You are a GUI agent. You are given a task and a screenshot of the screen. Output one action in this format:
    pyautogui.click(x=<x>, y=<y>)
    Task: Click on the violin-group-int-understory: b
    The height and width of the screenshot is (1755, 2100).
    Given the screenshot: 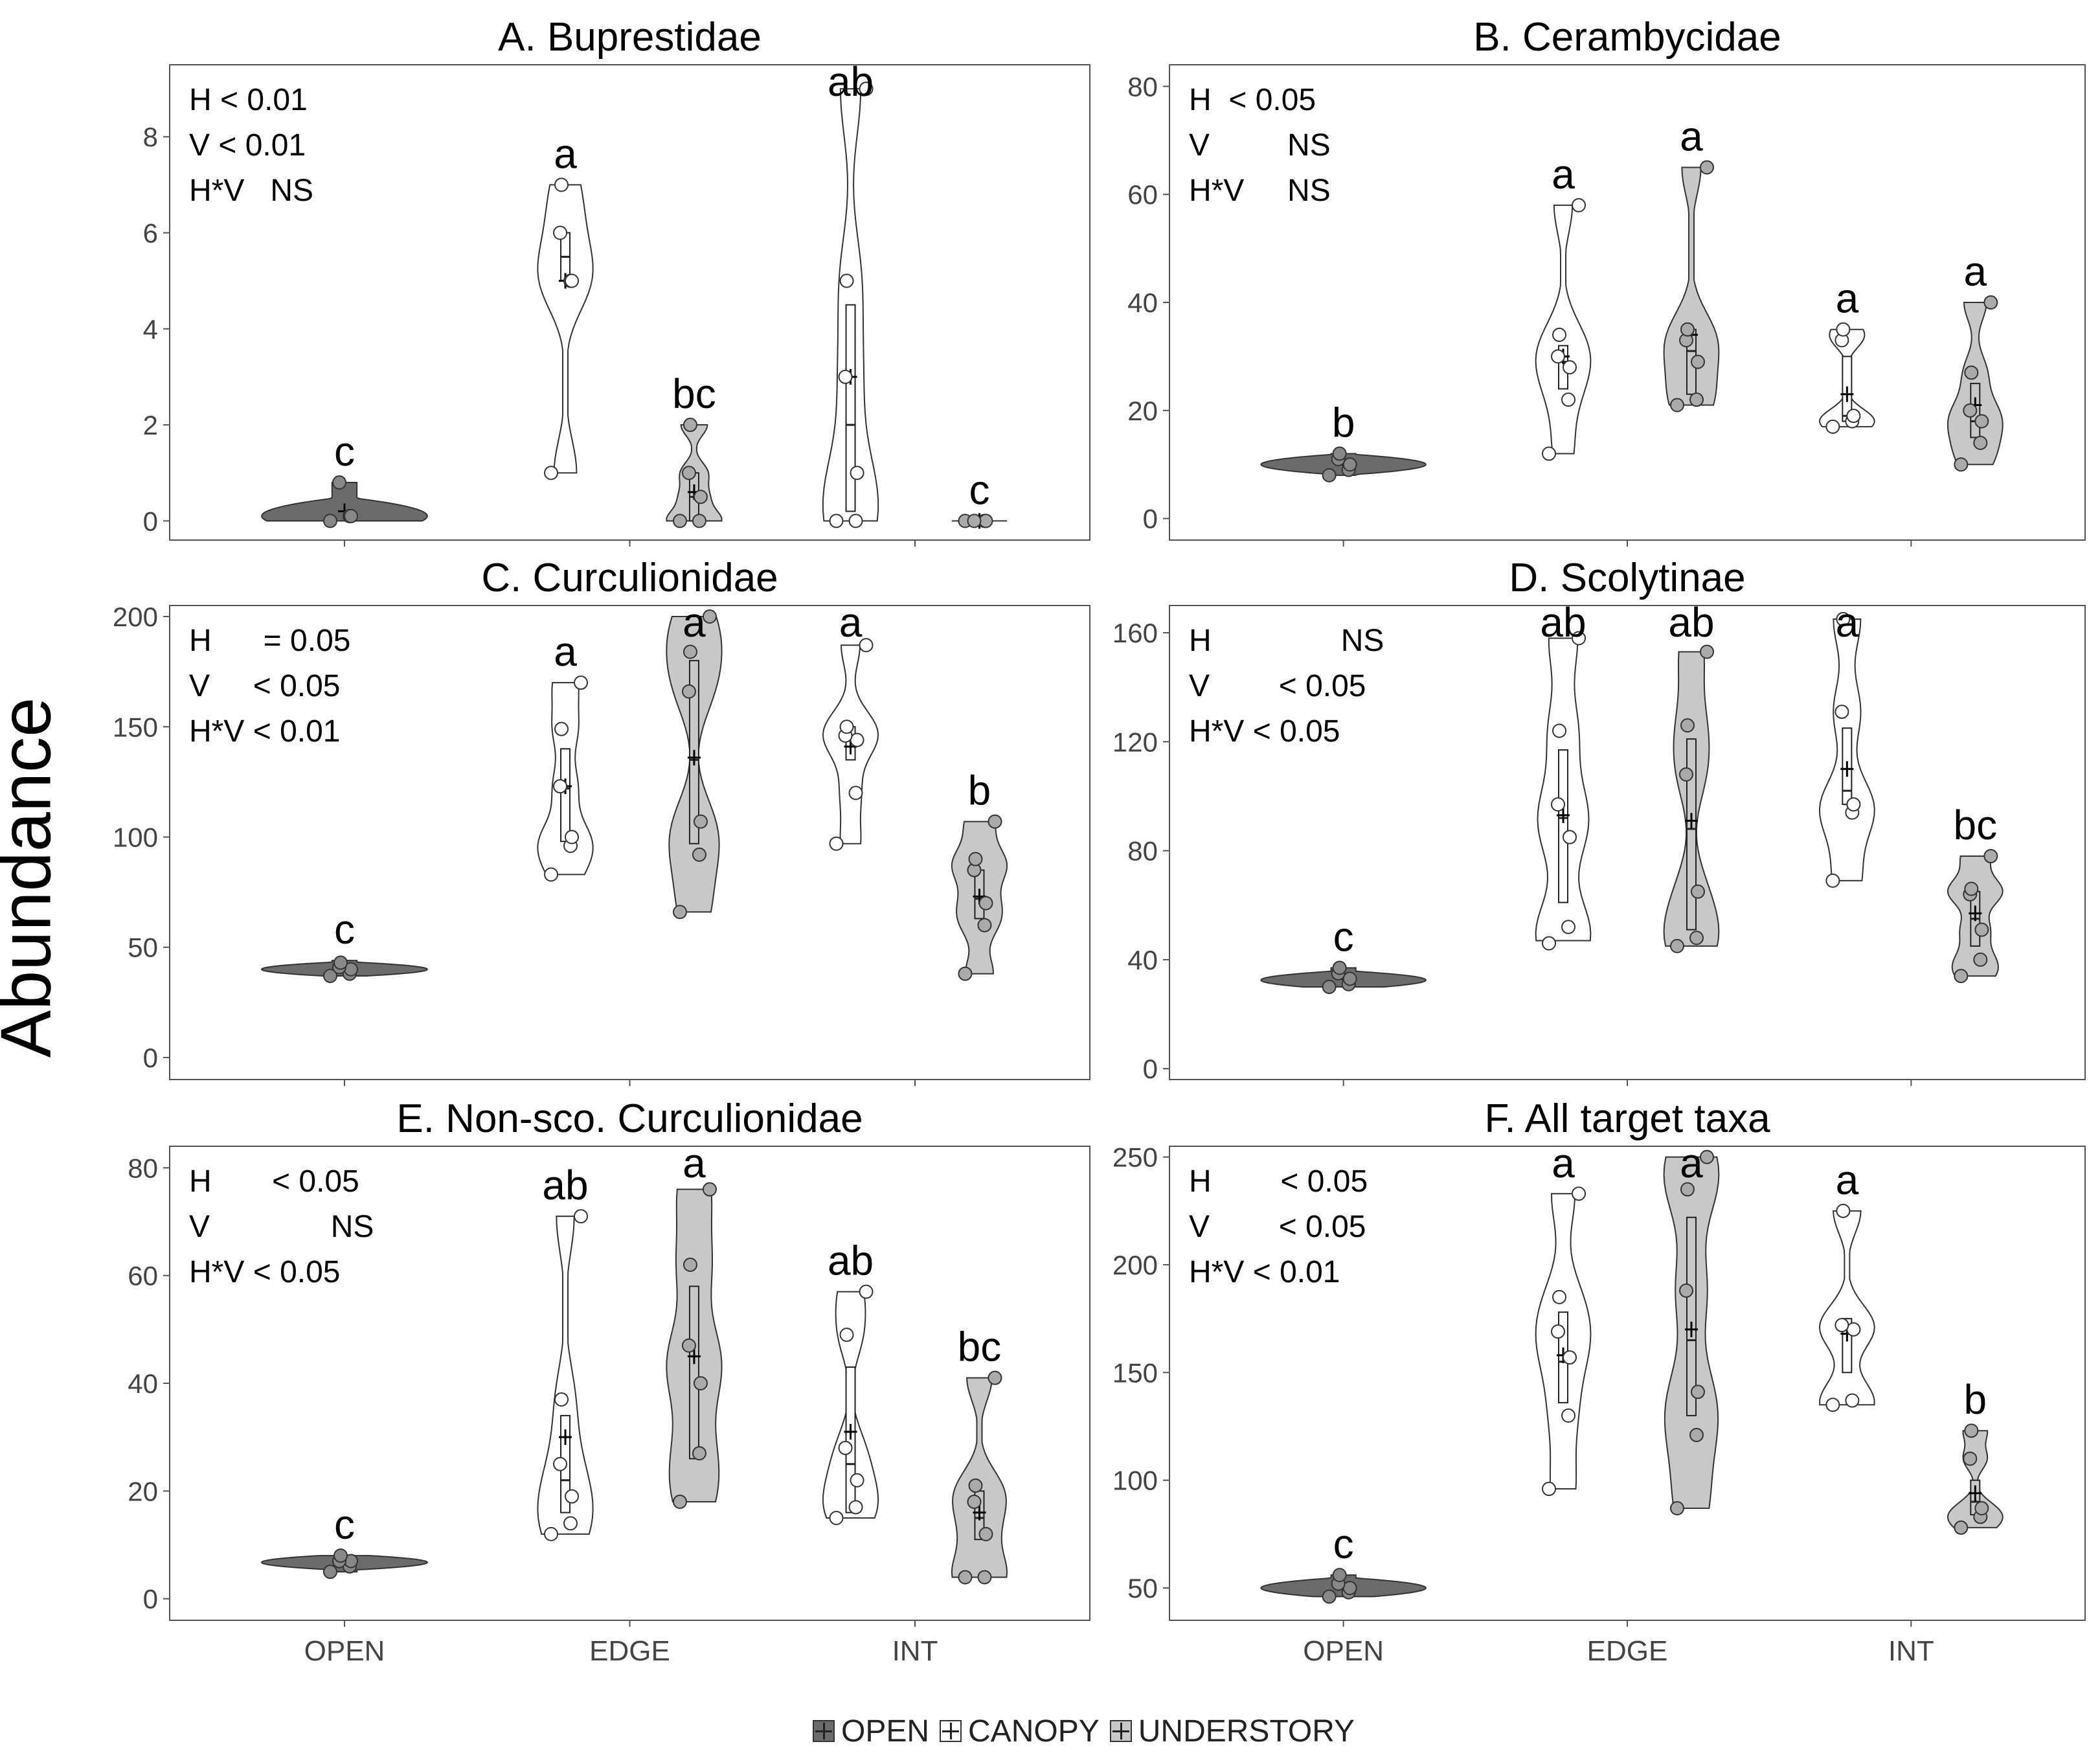 What is the action you would take?
    pyautogui.click(x=1975, y=1455)
    